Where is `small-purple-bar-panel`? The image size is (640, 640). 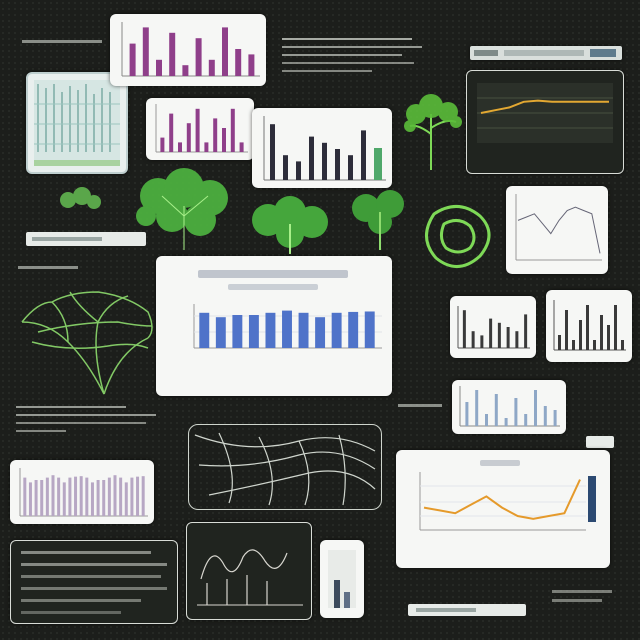 small-purple-bar-panel is located at coordinates (200, 129).